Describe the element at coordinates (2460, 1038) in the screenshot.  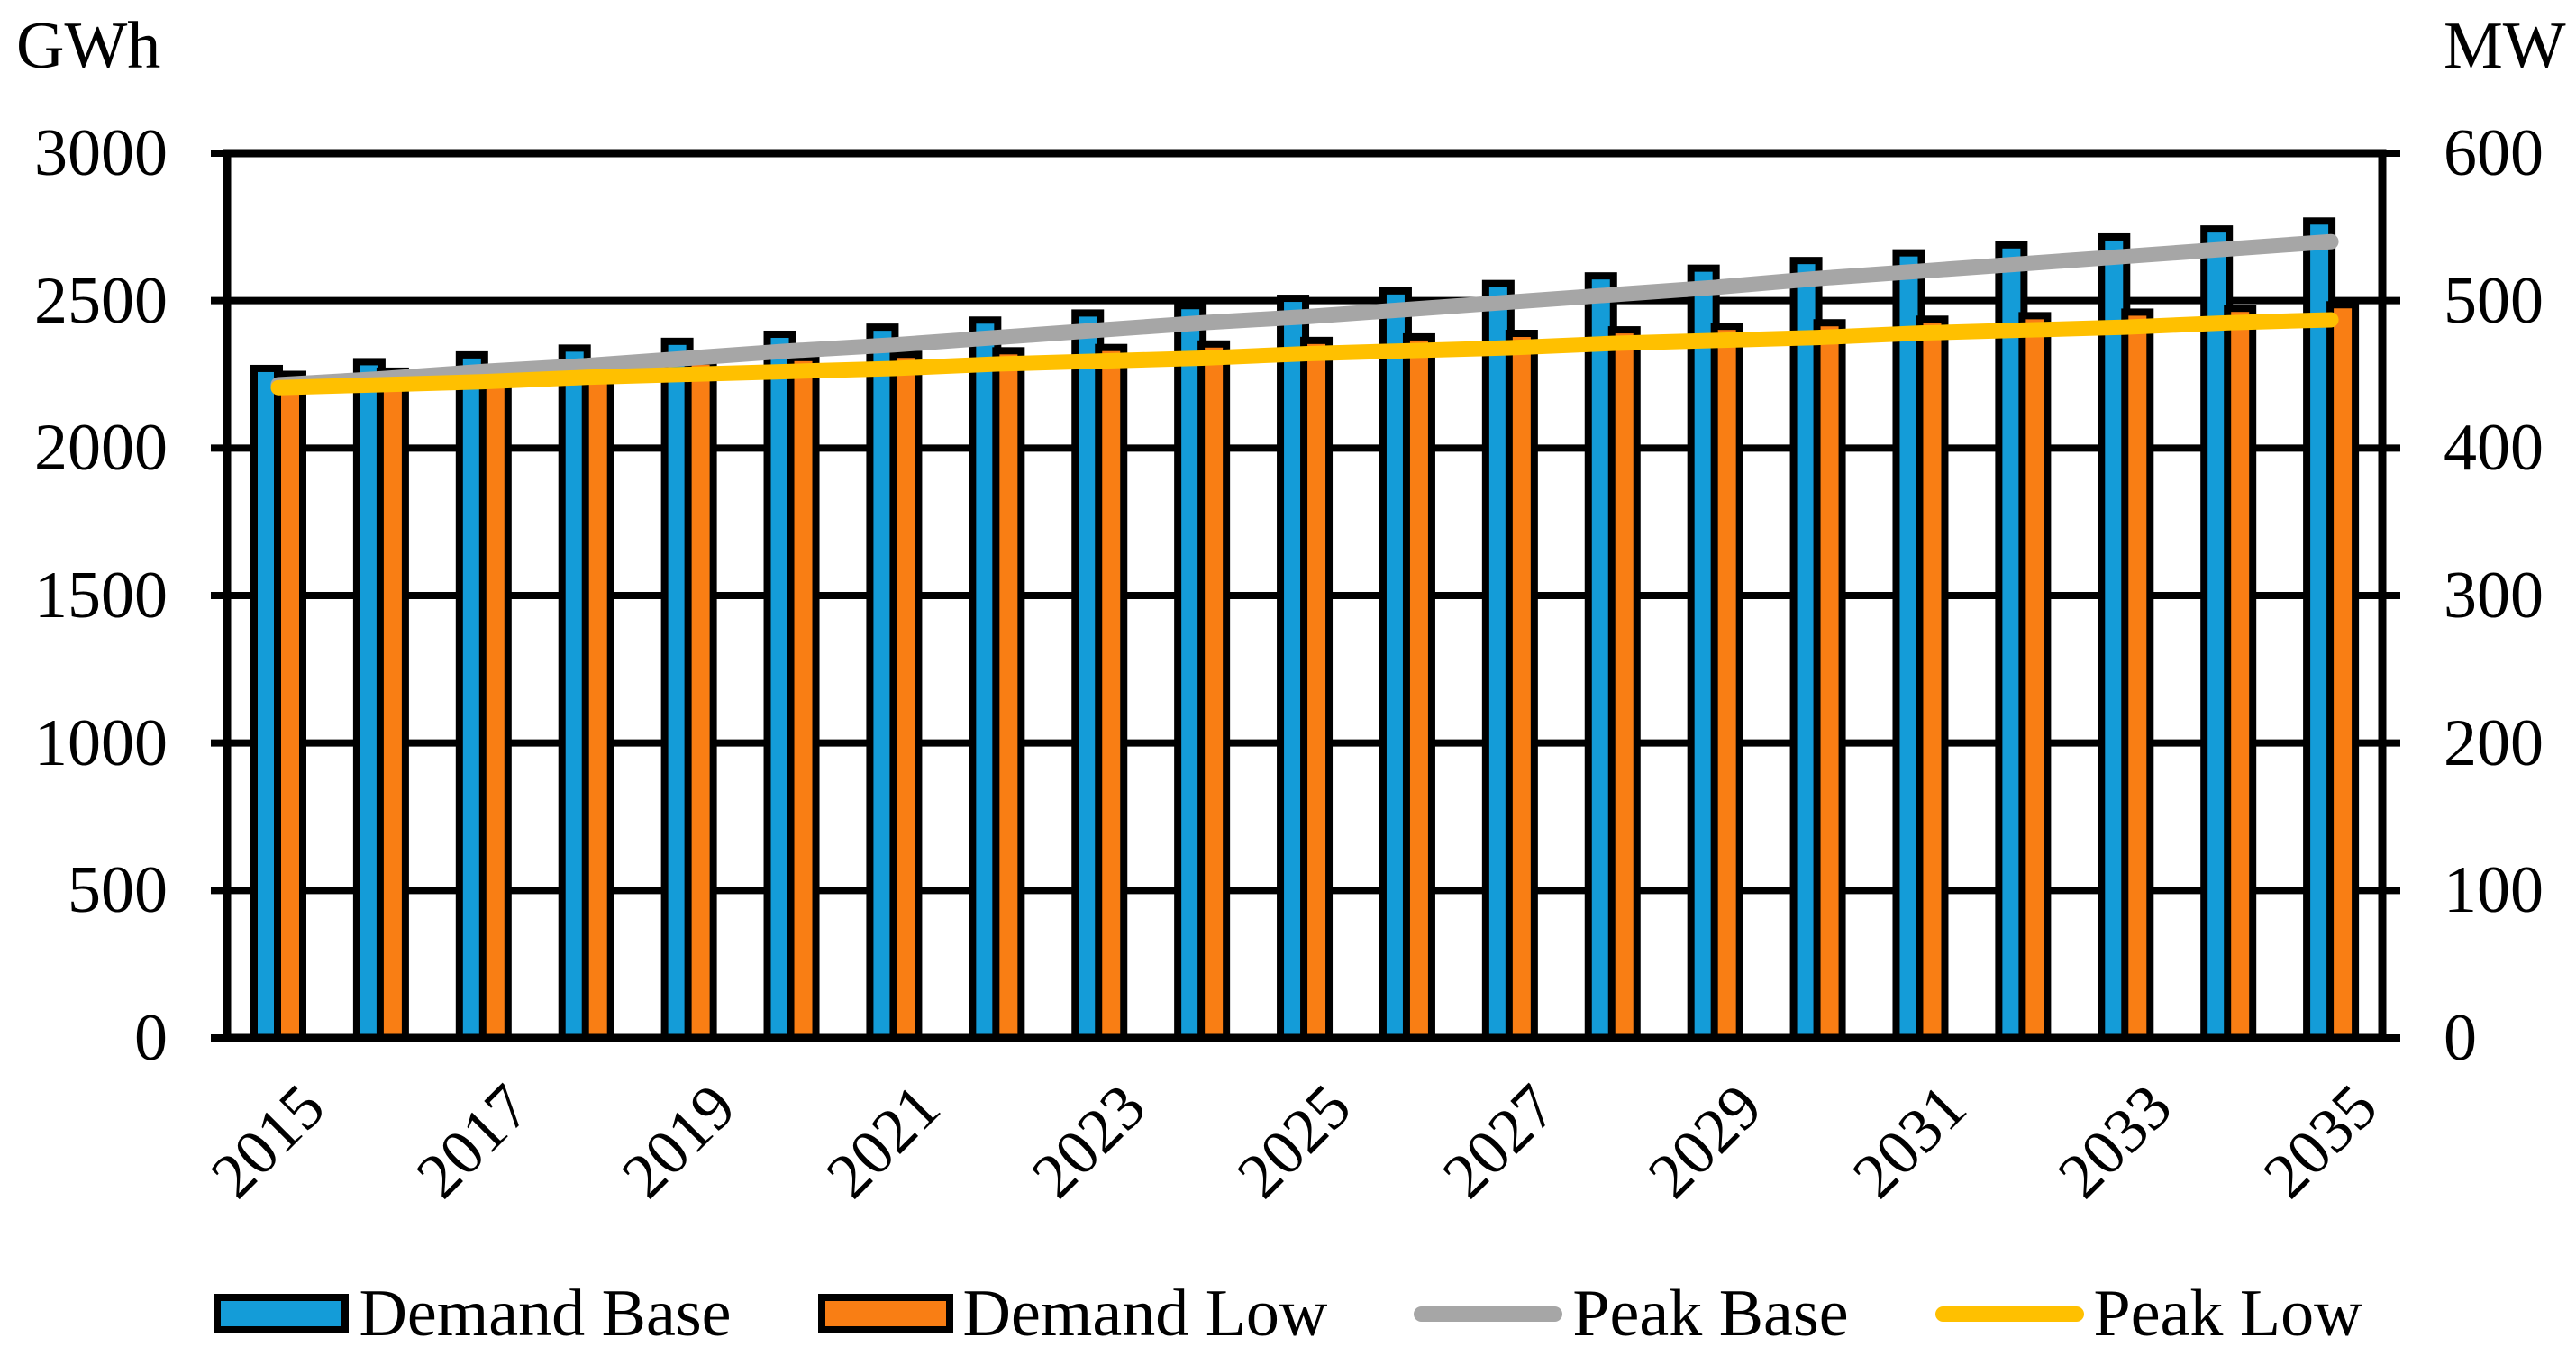
I see `right-axis-tick-label: 0` at that location.